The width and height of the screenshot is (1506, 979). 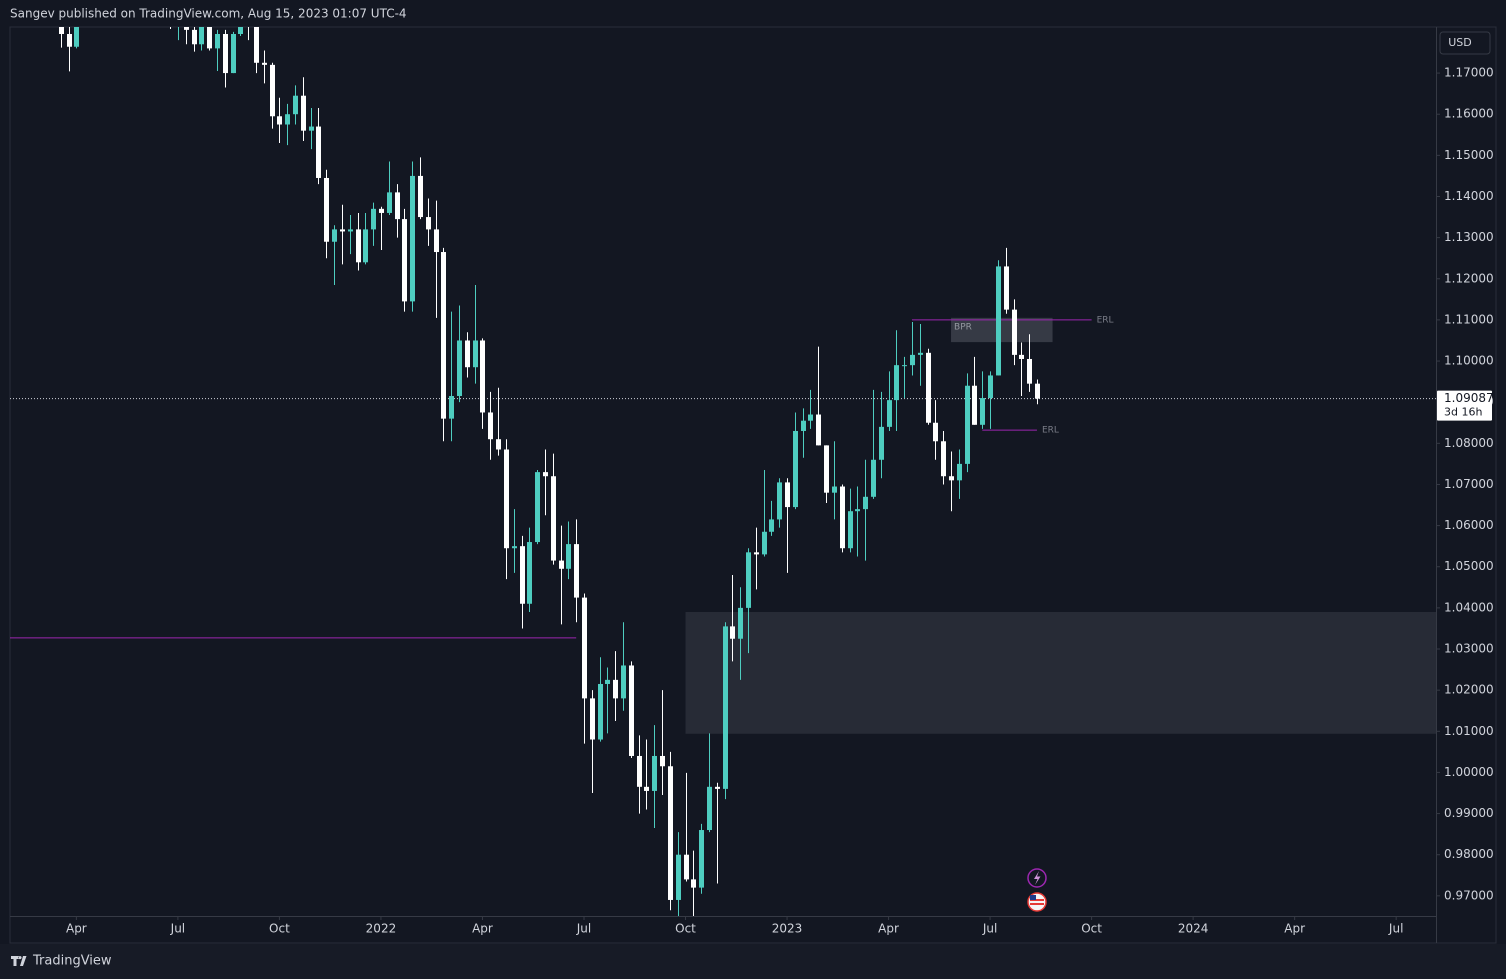 What do you see at coordinates (381, 929) in the screenshot?
I see `x-tick-label: 2022` at bounding box center [381, 929].